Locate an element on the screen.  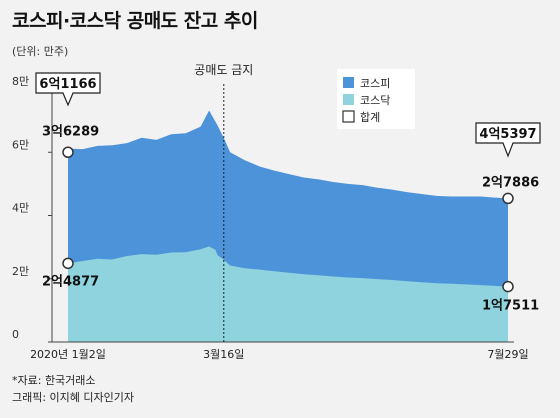
y-tick-label: 0 is located at coordinates (15, 334).